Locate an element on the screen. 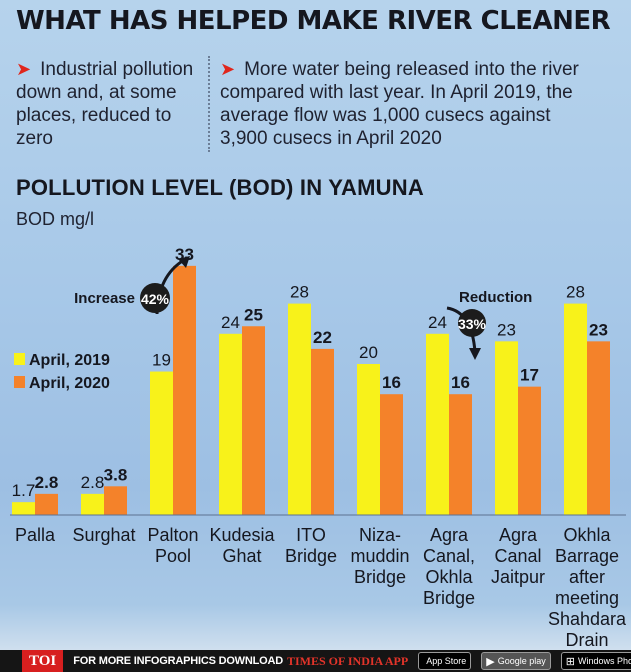 This screenshot has width=631, height=672. value-label-2020: 17 is located at coordinates (529, 375).